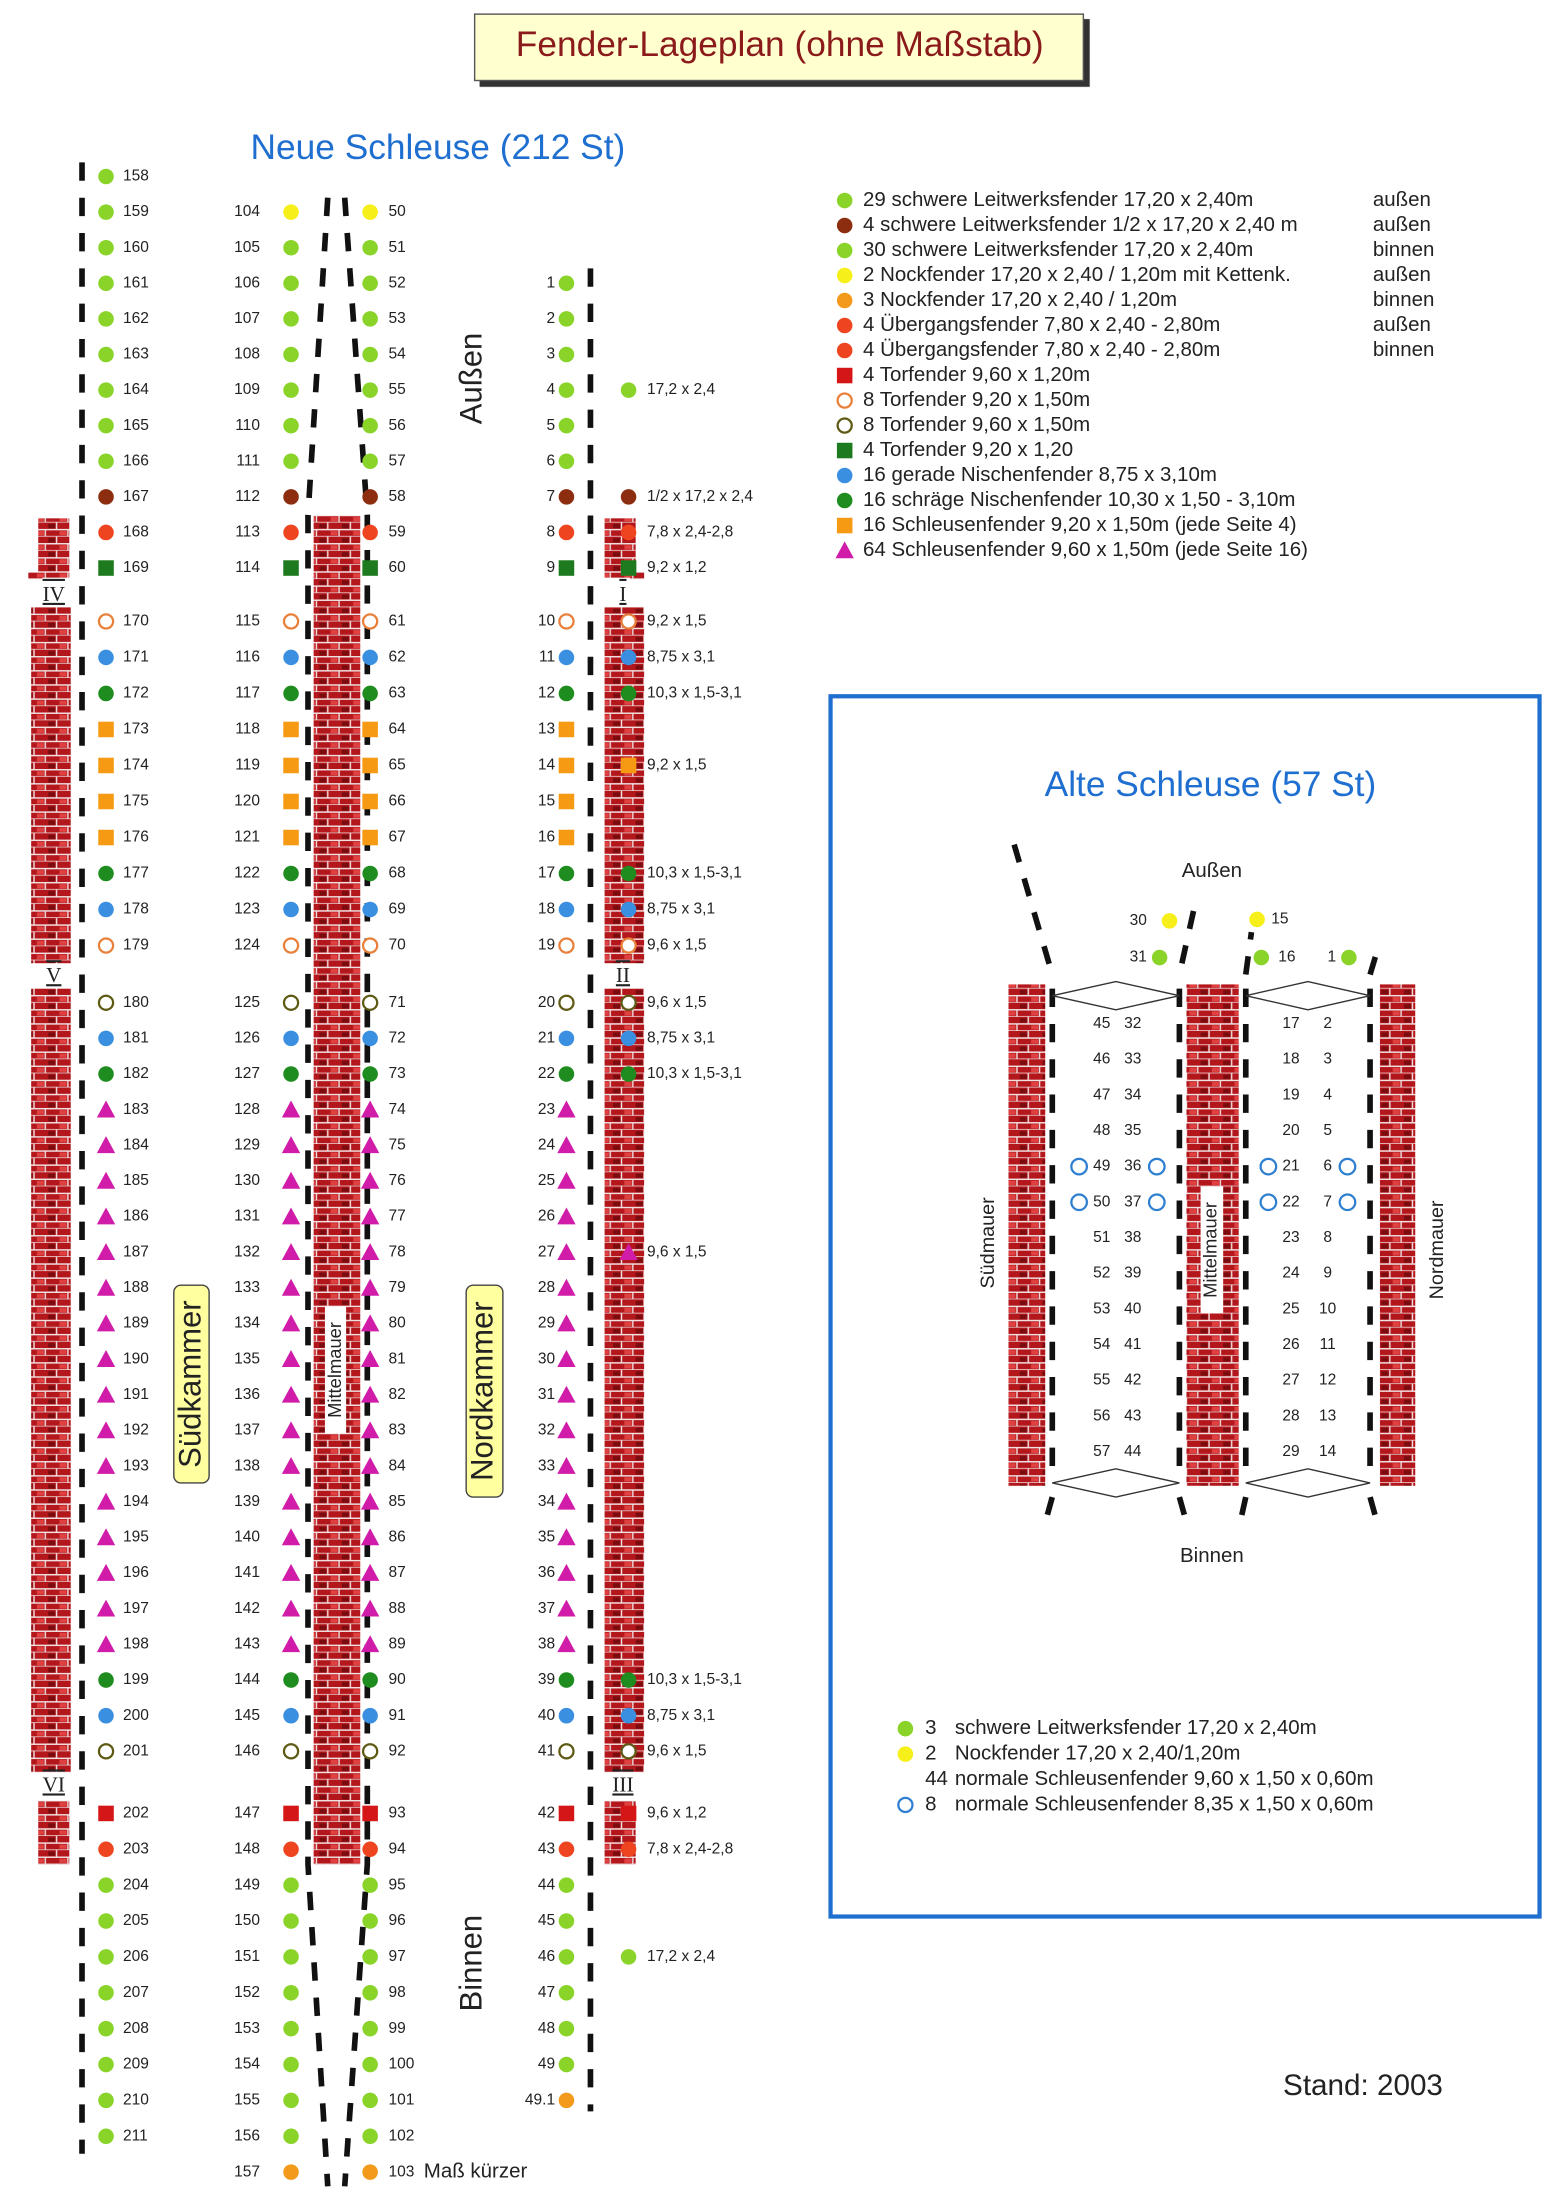  I want to click on label-box, so click(484, 1391).